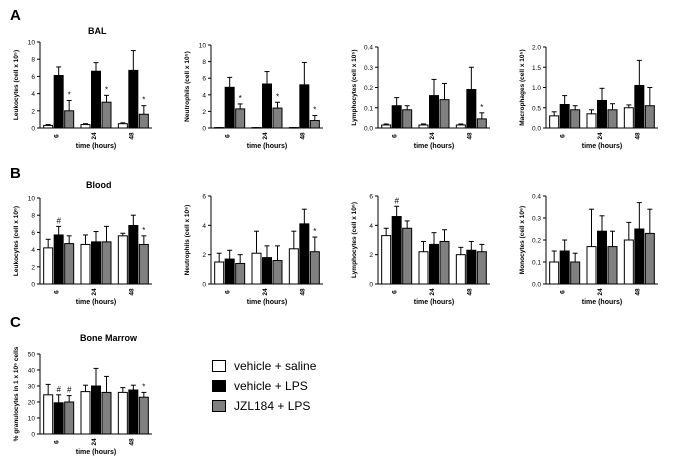 The height and width of the screenshot is (463, 683). I want to click on y-axis-label: Macrophages (cell x 10⁵), so click(522, 87).